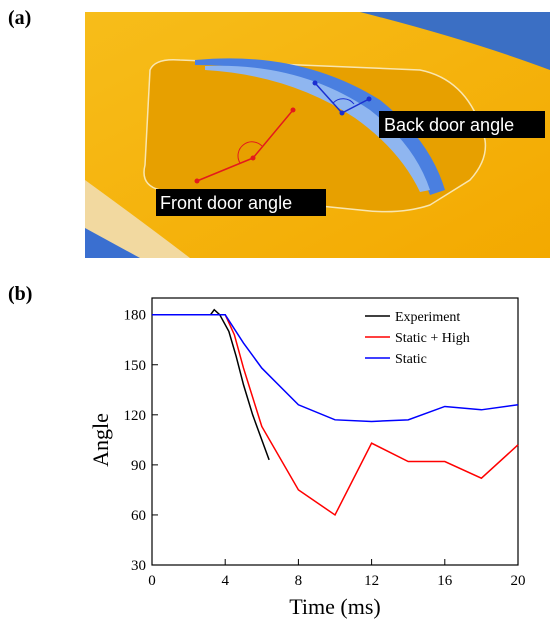  I want to click on x-tick-label: 16, so click(445, 581).